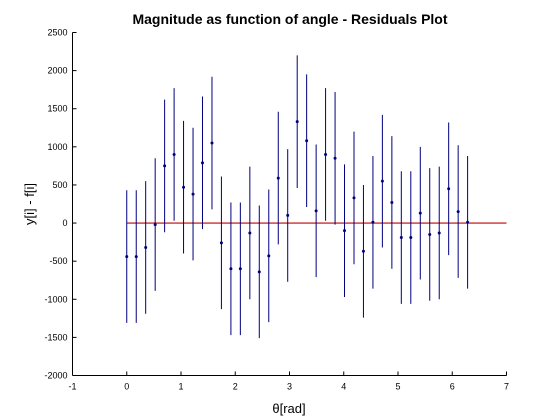 This screenshot has height=420, width=560. Describe the element at coordinates (55, 337) in the screenshot. I see `y-tick-label: -1500` at that location.